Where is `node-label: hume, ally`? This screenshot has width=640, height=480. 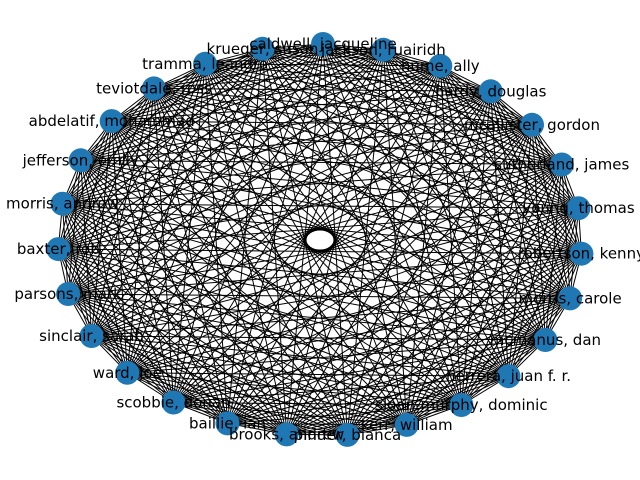 node-label: hume, ally is located at coordinates (440, 66).